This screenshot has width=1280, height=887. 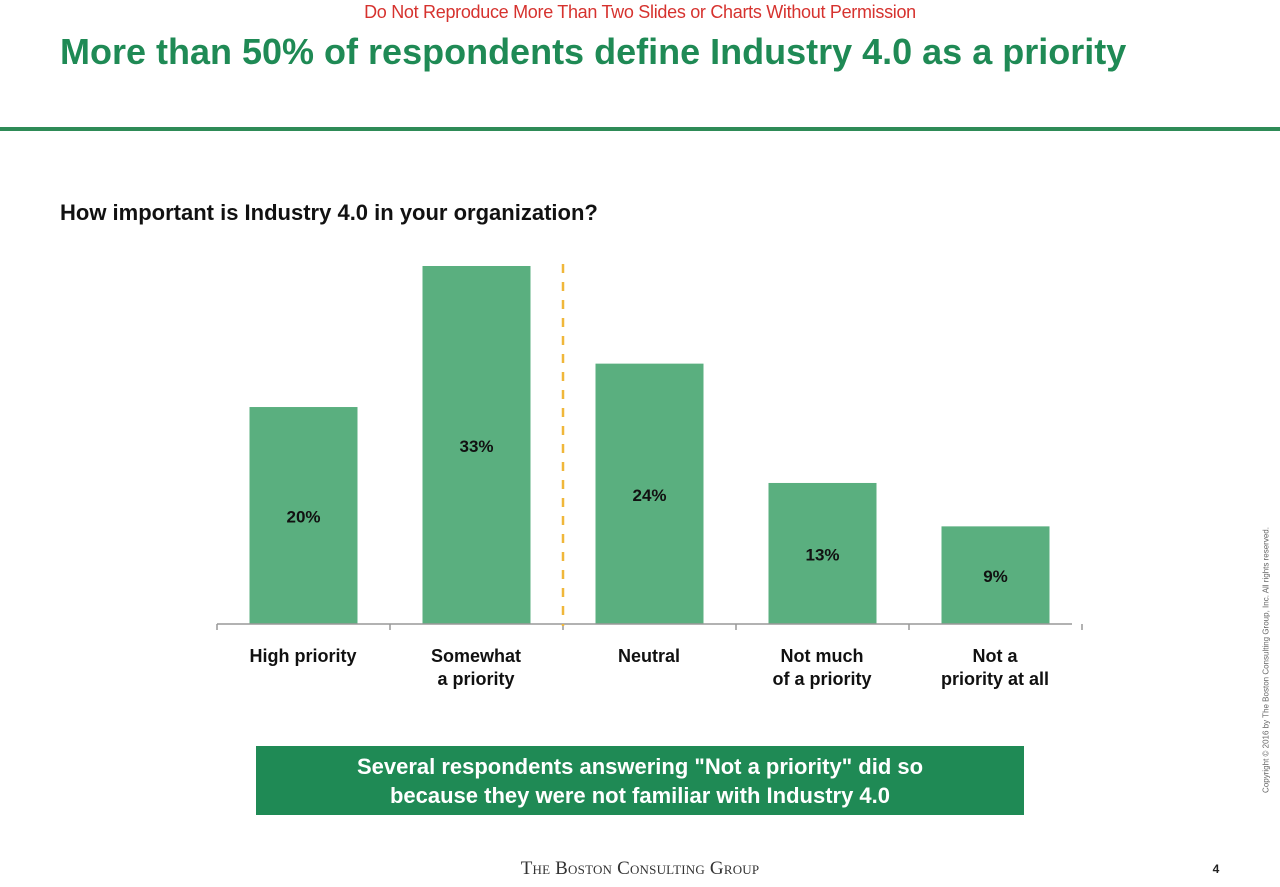 I want to click on bar-value-label: 20%, so click(x=303, y=517).